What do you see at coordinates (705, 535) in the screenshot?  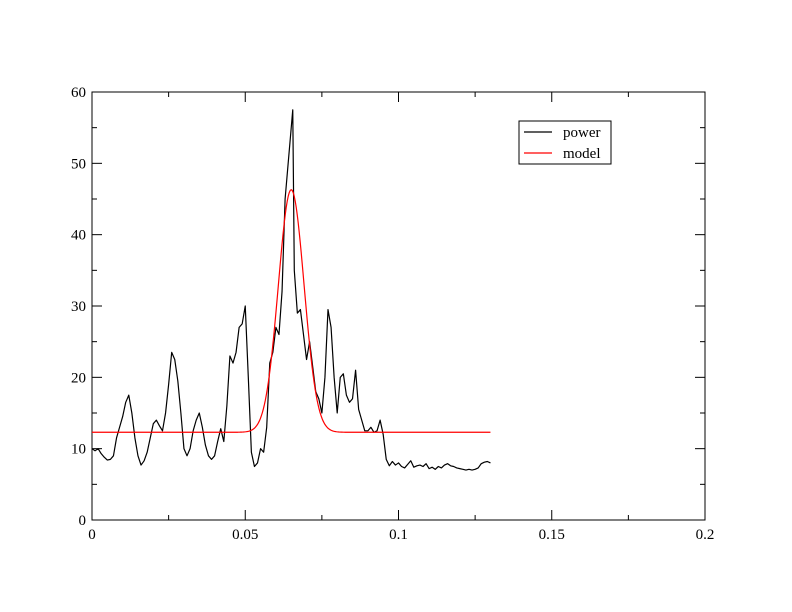 I see `x-tick-label: 0.2` at bounding box center [705, 535].